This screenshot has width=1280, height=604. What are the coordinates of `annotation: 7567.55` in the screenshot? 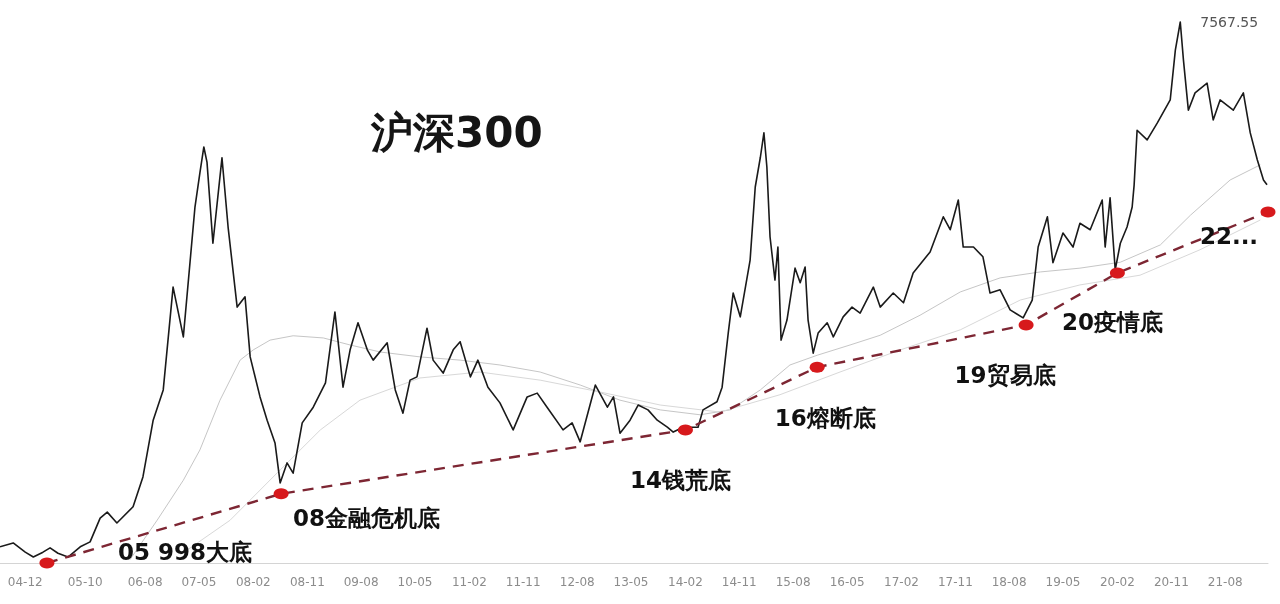 It's located at (1229, 22).